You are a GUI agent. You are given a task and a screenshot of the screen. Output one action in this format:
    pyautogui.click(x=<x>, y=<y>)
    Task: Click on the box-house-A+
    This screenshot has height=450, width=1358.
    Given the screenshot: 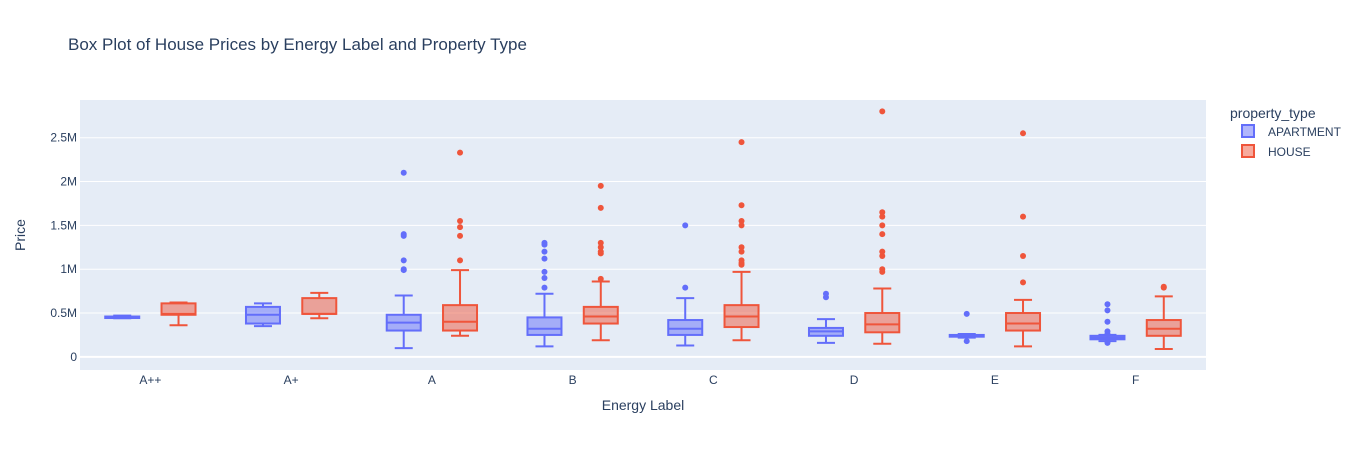 What is the action you would take?
    pyautogui.click(x=319, y=305)
    